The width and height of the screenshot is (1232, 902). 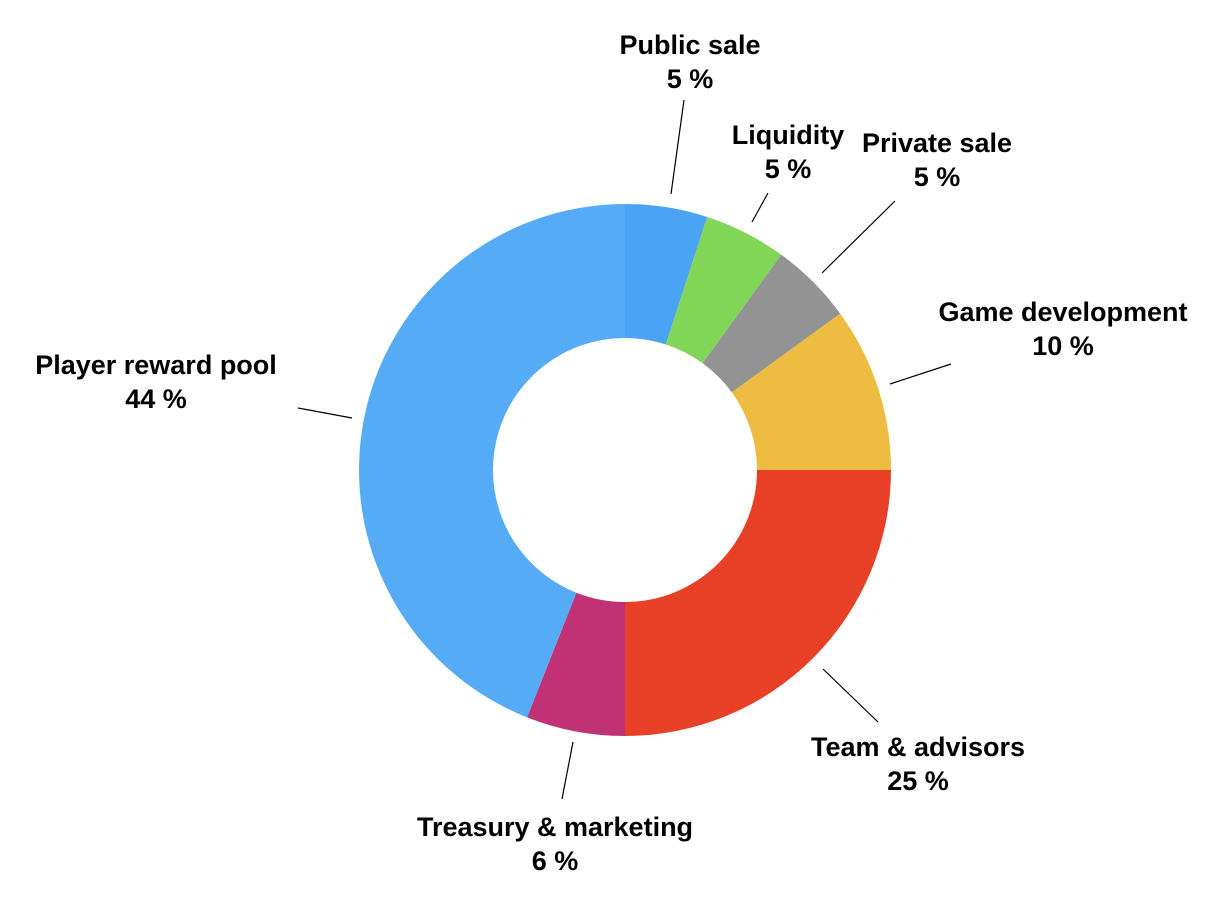 I want to click on slice-liquidity, so click(x=723, y=290).